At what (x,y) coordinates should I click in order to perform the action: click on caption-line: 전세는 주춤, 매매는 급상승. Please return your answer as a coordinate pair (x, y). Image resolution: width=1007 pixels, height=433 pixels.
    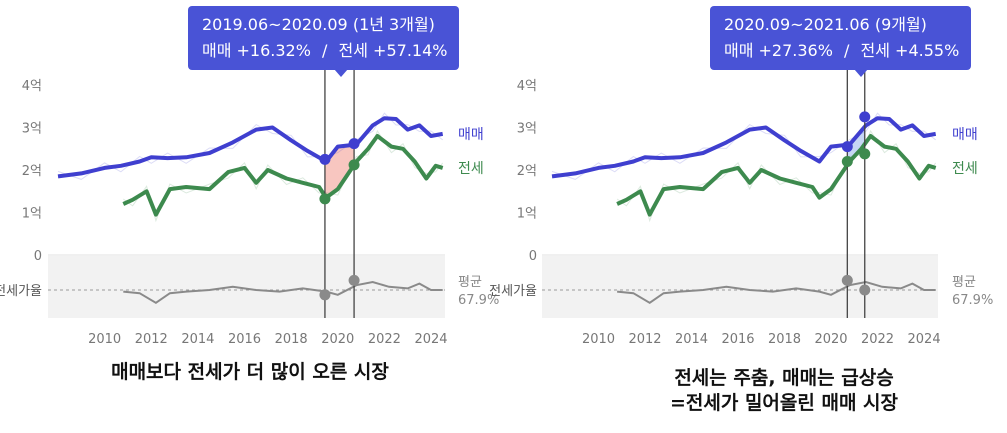
    Looking at the image, I should click on (784, 378).